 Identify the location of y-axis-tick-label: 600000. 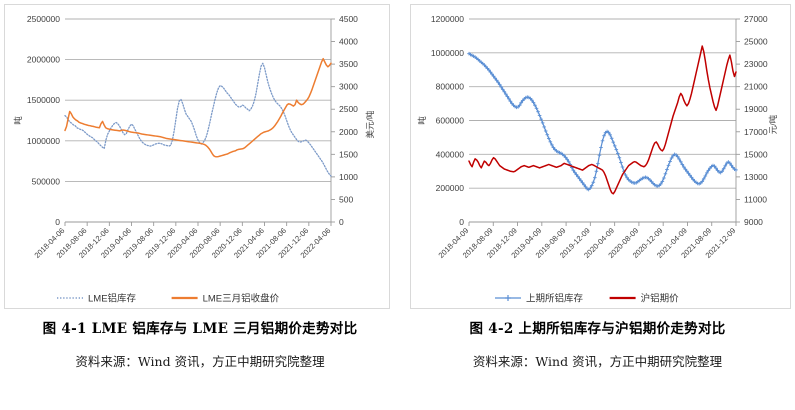
(450, 121).